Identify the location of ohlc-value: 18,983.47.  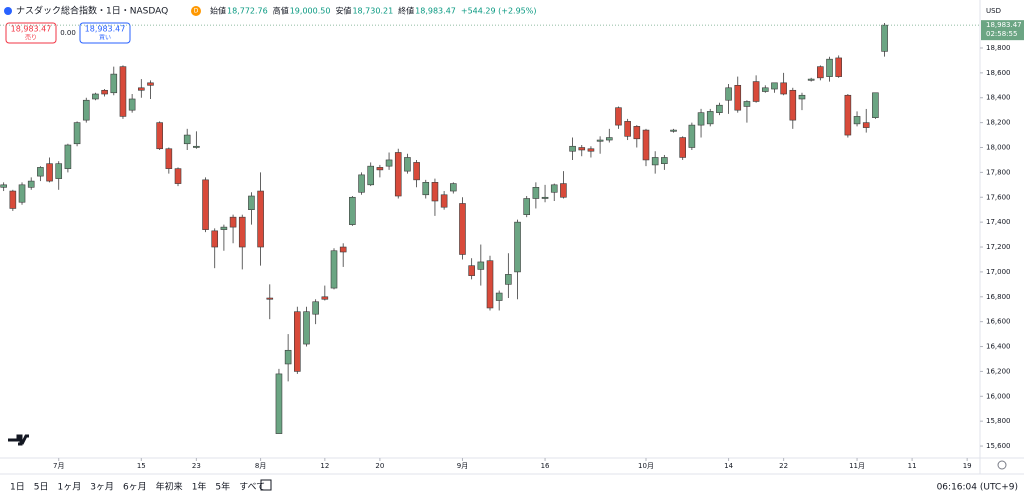
(435, 11).